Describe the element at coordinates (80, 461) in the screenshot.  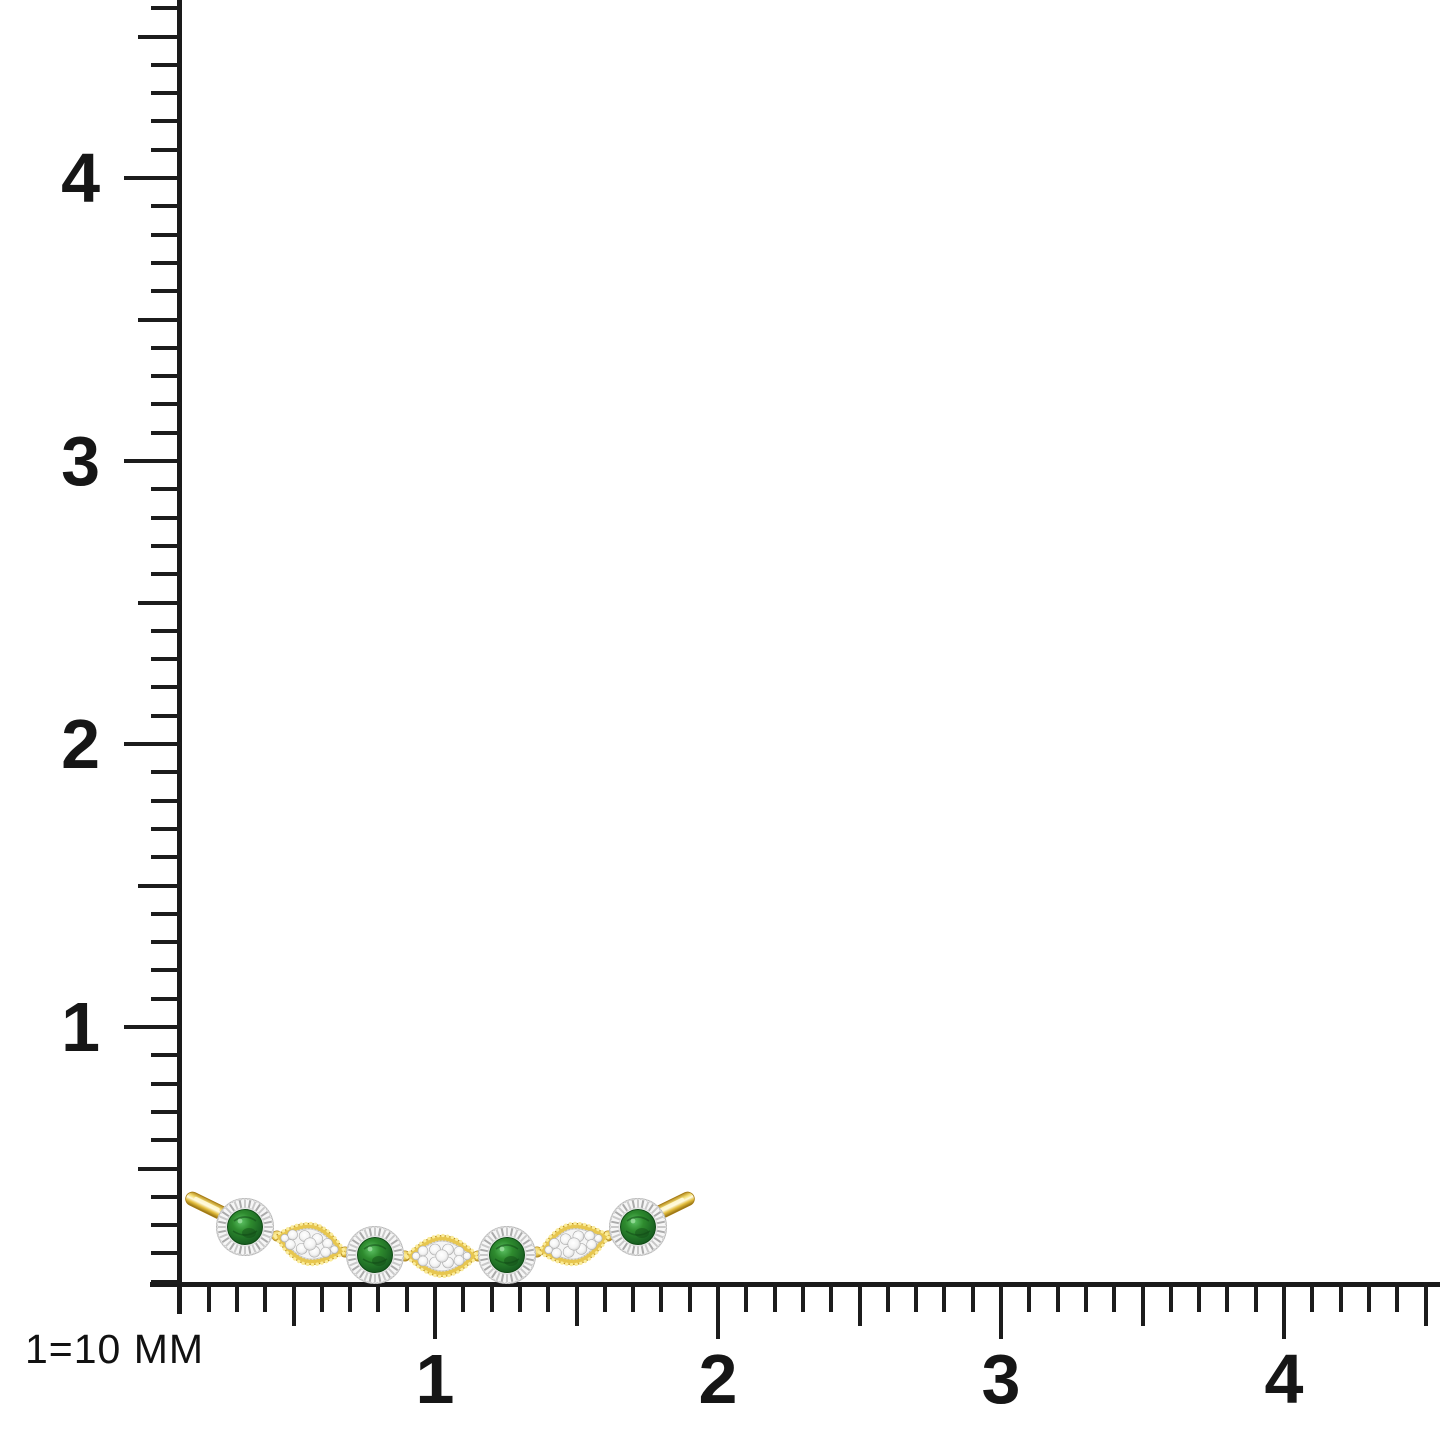
I see `v-ruler-number: 3` at that location.